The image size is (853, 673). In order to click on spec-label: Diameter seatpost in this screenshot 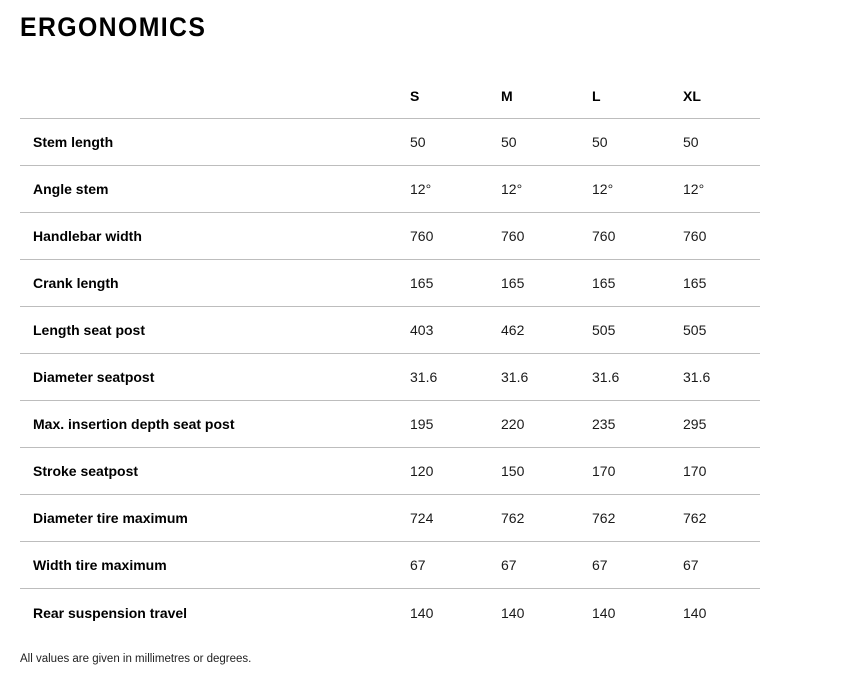, I will do `click(94, 377)`.